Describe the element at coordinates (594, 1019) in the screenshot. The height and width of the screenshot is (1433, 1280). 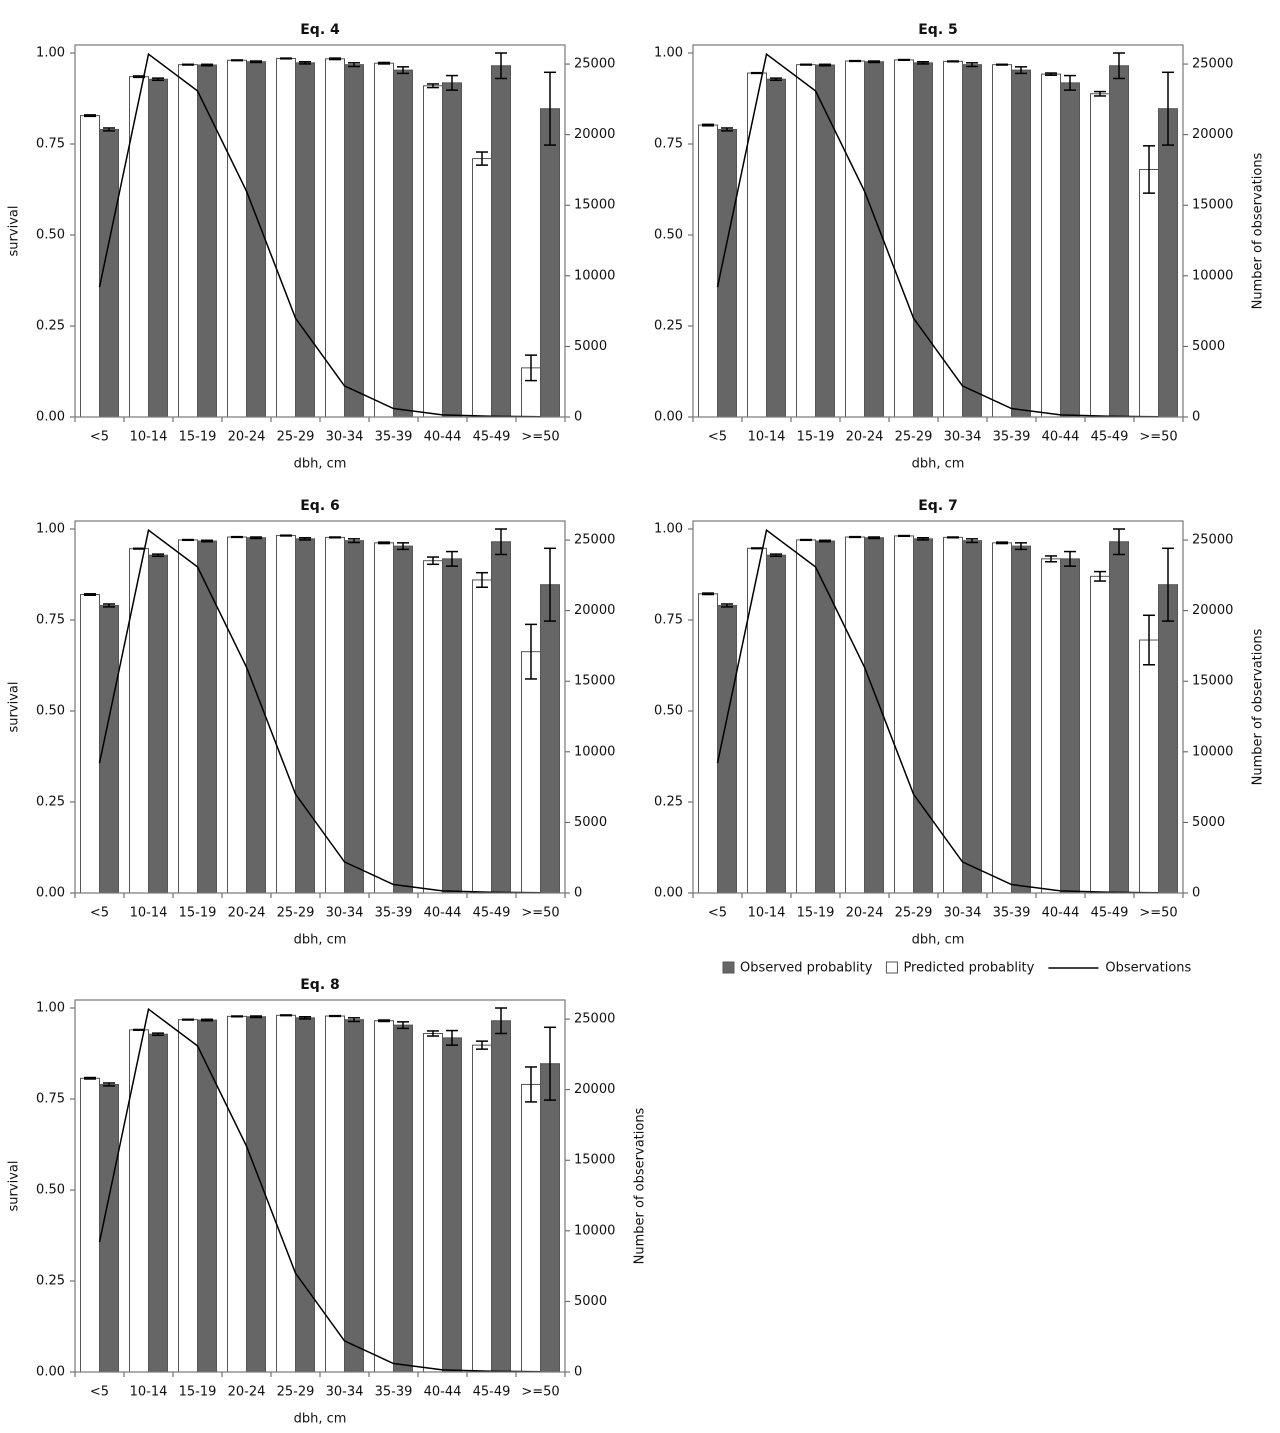
I see `y2-tick-label: 25000` at that location.